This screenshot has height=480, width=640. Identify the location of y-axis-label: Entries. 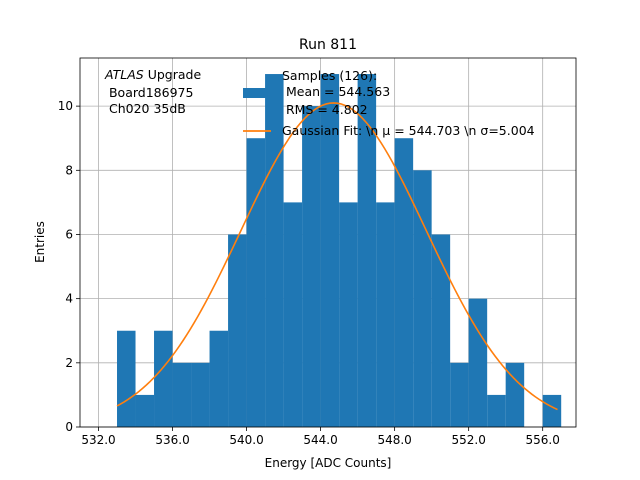
(40, 242).